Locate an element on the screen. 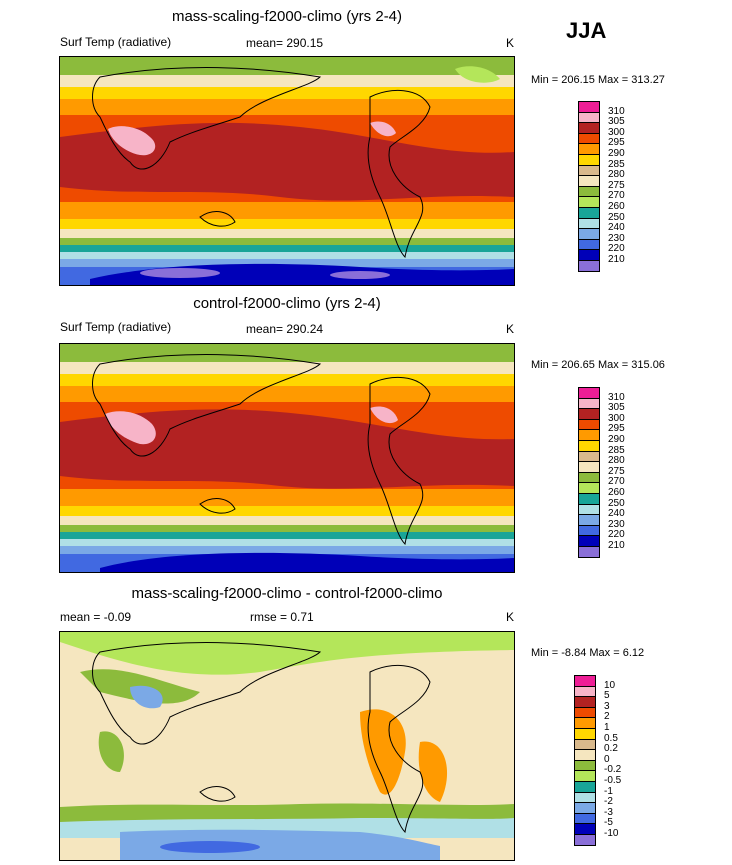 The height and width of the screenshot is (865, 732). panel2-units-label: K is located at coordinates (510, 329).